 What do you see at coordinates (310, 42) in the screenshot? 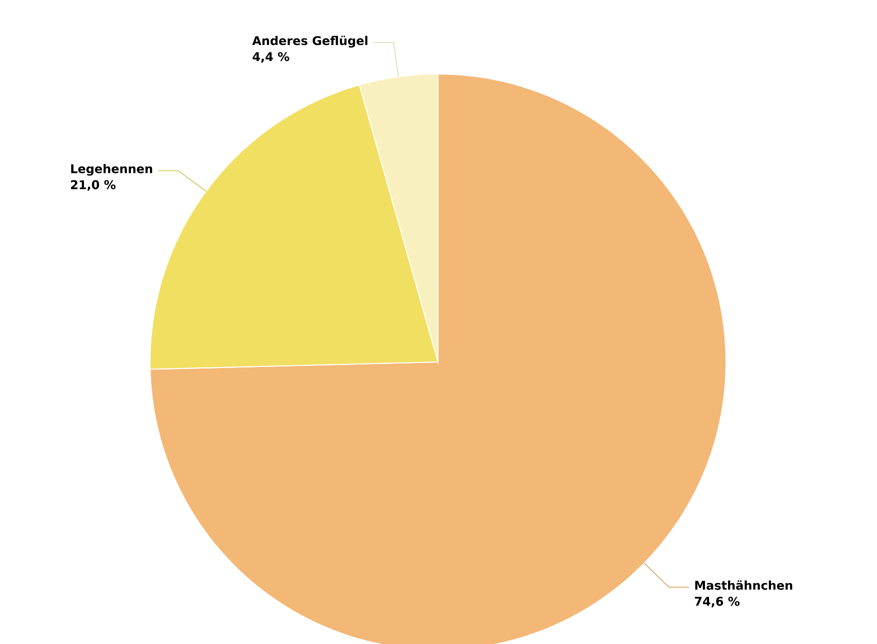
I see `slice-label: Anderes Geflügel` at bounding box center [310, 42].